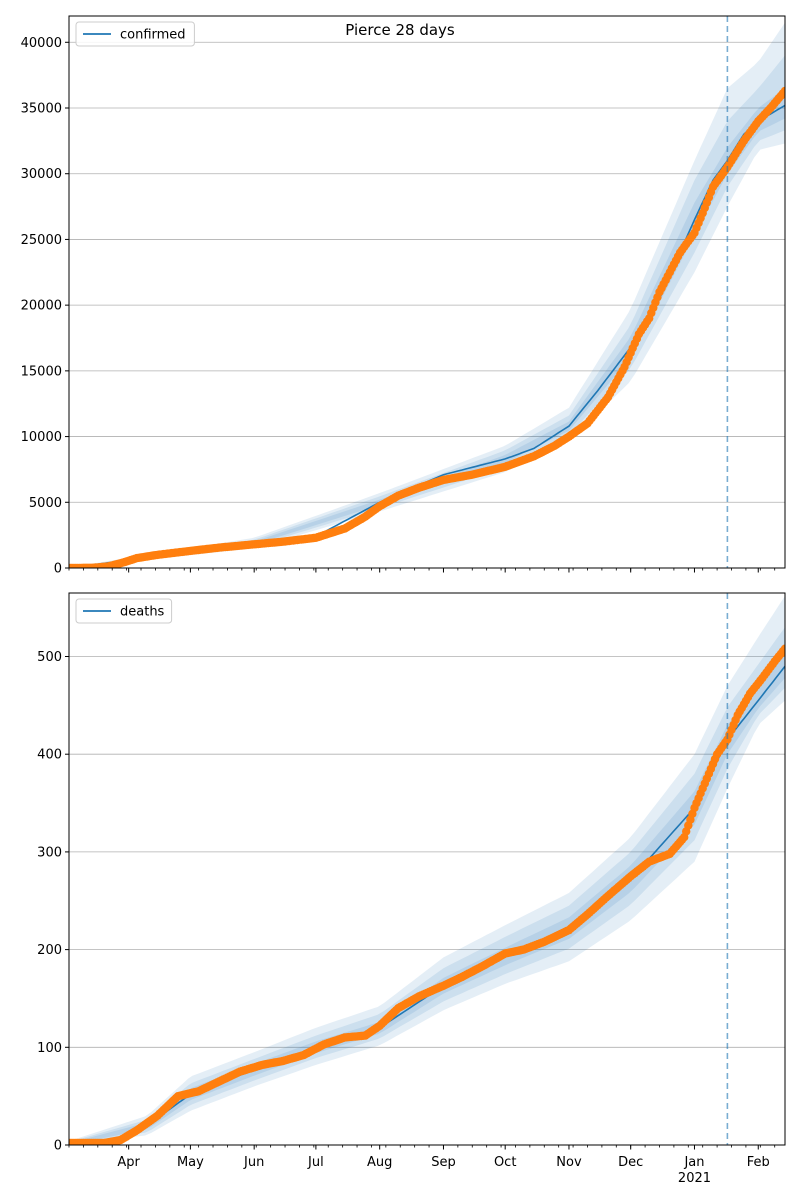 The width and height of the screenshot is (800, 1204). What do you see at coordinates (49, 657) in the screenshot?
I see `y-tick-label: 500` at bounding box center [49, 657].